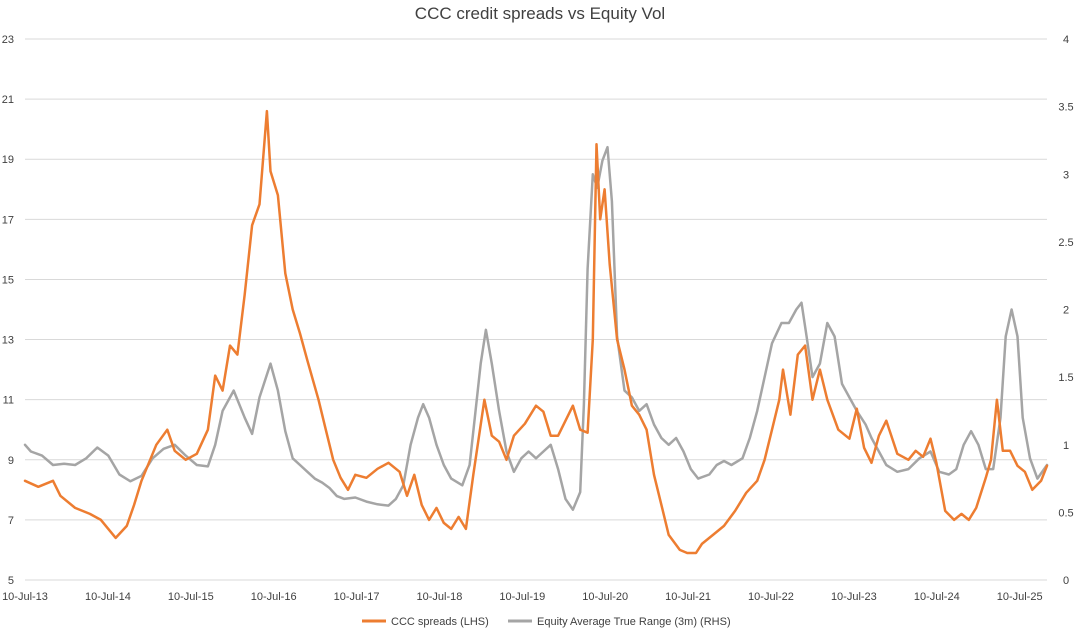 This screenshot has width=1081, height=635. What do you see at coordinates (771, 597) in the screenshot?
I see `x-tick-label: 10-Jul-22` at bounding box center [771, 597].